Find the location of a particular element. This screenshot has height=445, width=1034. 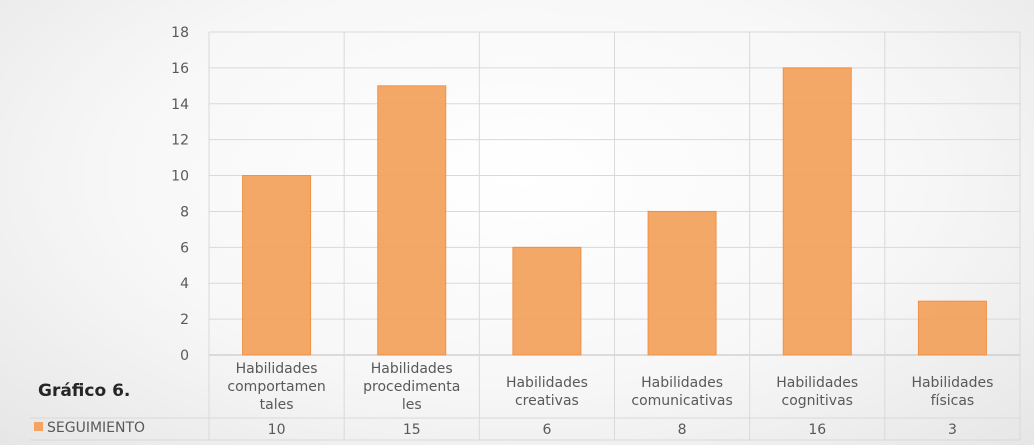

category-label-line: comportamen is located at coordinates (276, 387).